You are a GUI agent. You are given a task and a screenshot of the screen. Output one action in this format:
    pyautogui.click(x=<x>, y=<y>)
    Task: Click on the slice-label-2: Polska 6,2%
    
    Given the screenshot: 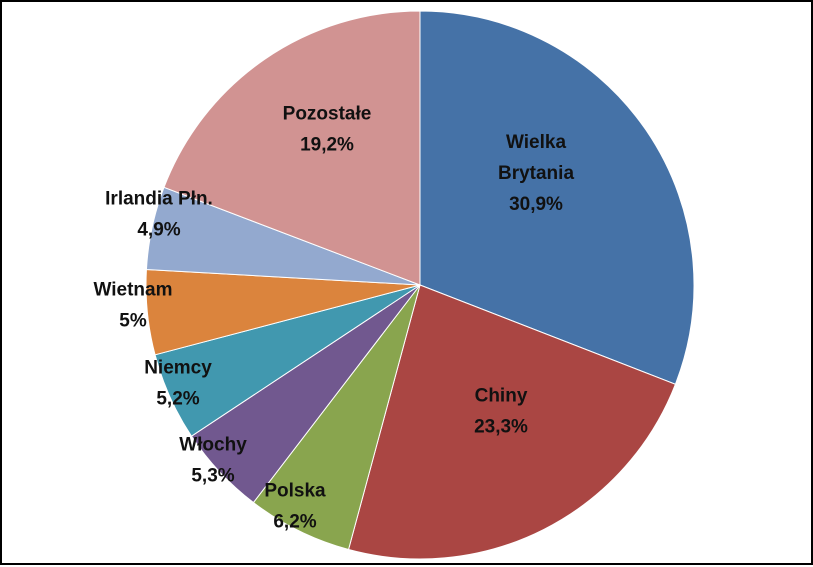 What is the action you would take?
    pyautogui.click(x=295, y=507)
    